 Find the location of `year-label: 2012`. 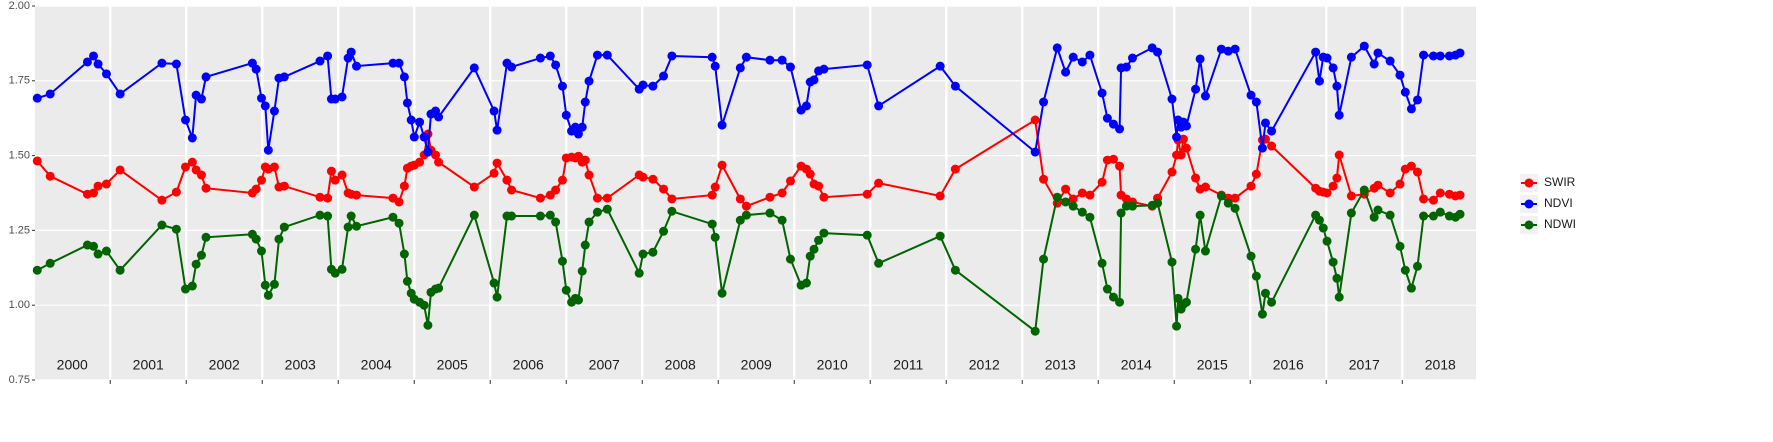

year-label: 2012 is located at coordinates (984, 365).